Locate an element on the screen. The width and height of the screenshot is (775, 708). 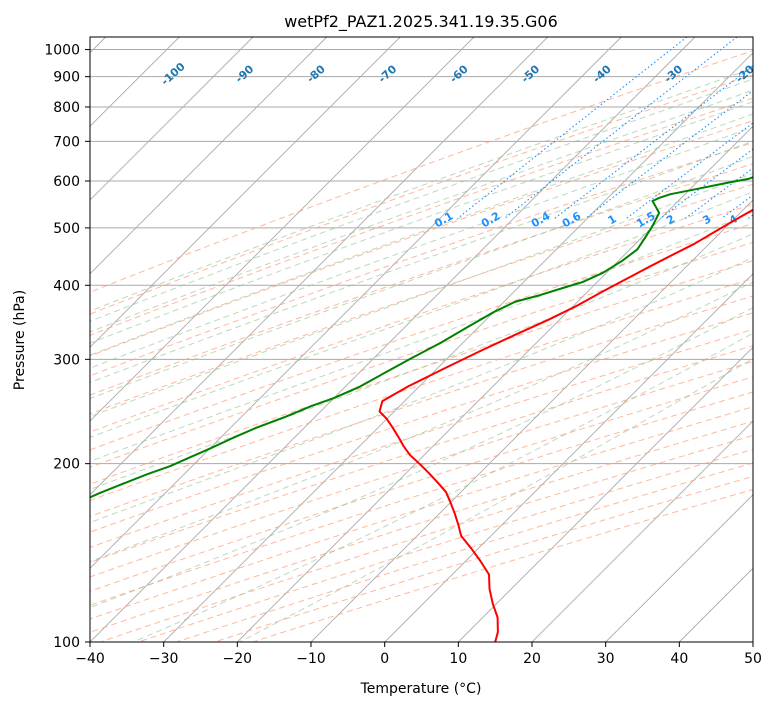
y-axis-label: Pressure (hPa) is located at coordinates (20, 340).